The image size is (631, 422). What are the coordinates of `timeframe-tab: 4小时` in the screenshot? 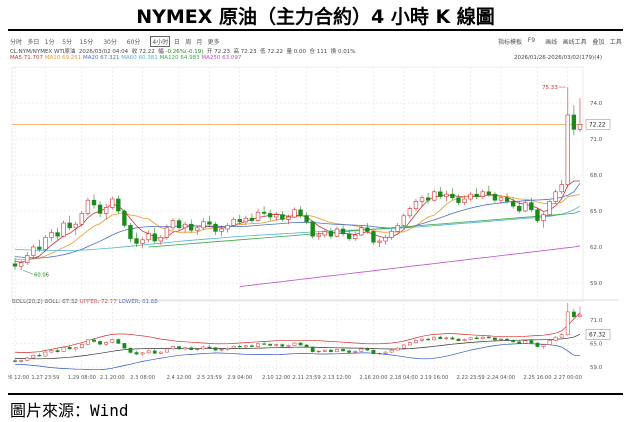 It's located at (160, 41).